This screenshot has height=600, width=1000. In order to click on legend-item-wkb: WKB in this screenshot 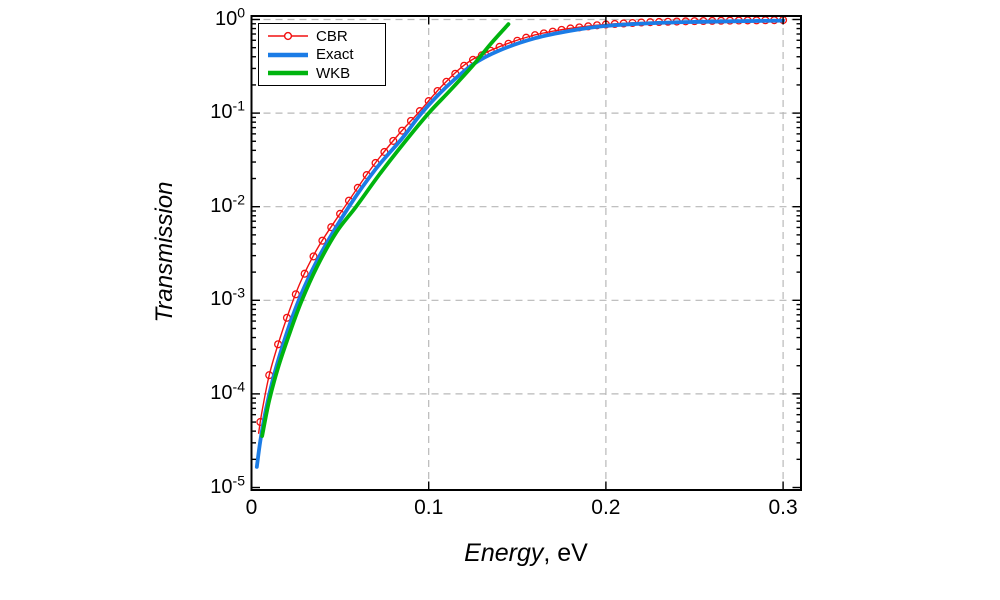, I will do `click(322, 73)`.